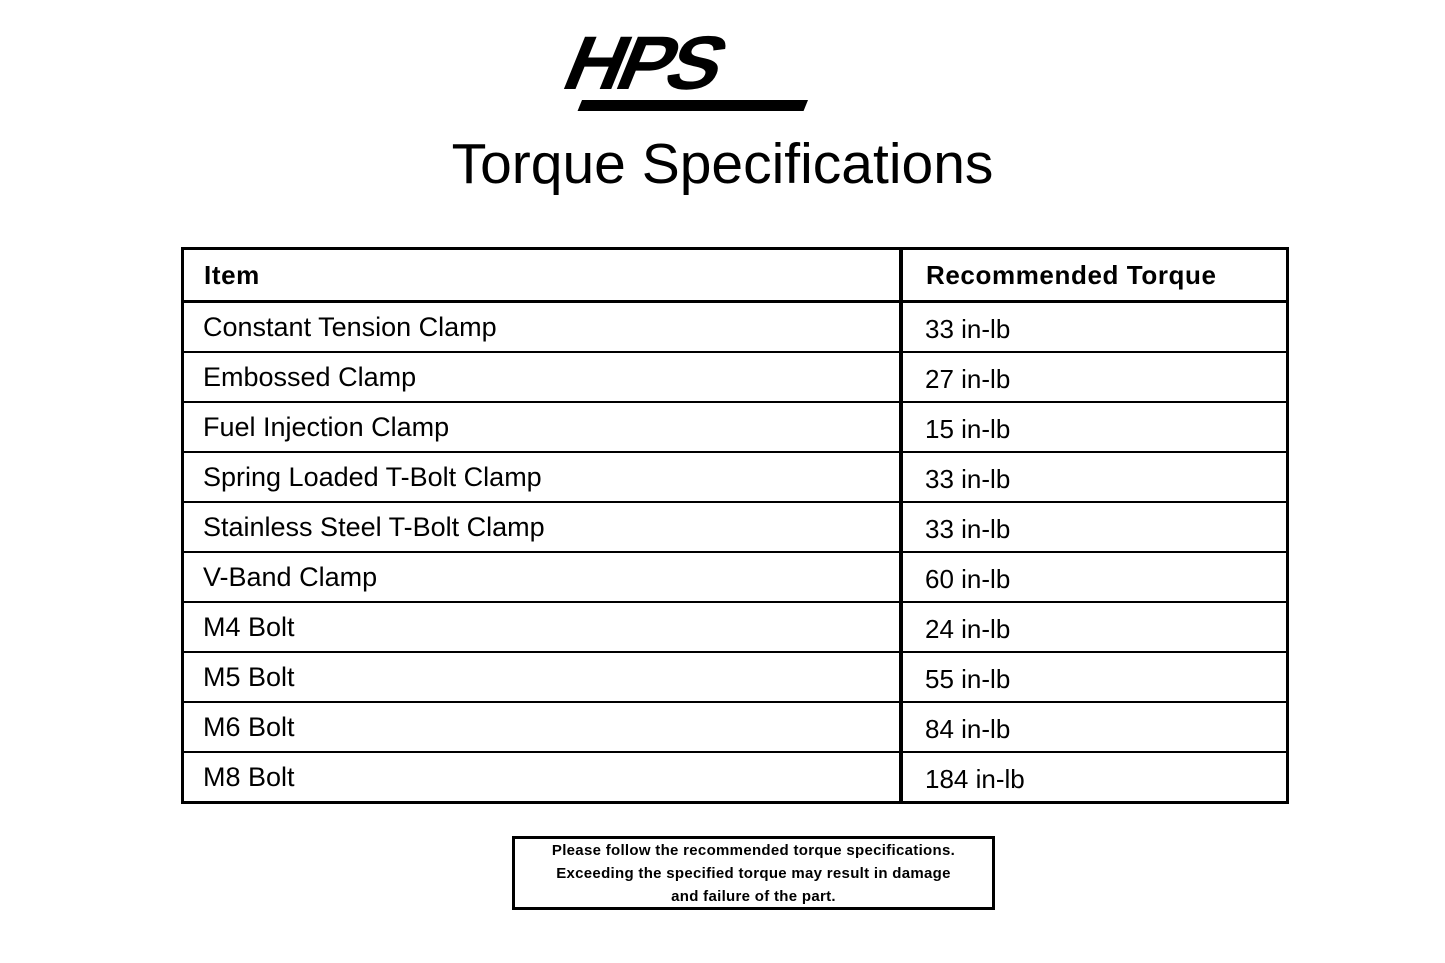  What do you see at coordinates (1071, 274) in the screenshot?
I see `column-header-recommended-torque: Recommended Torque` at bounding box center [1071, 274].